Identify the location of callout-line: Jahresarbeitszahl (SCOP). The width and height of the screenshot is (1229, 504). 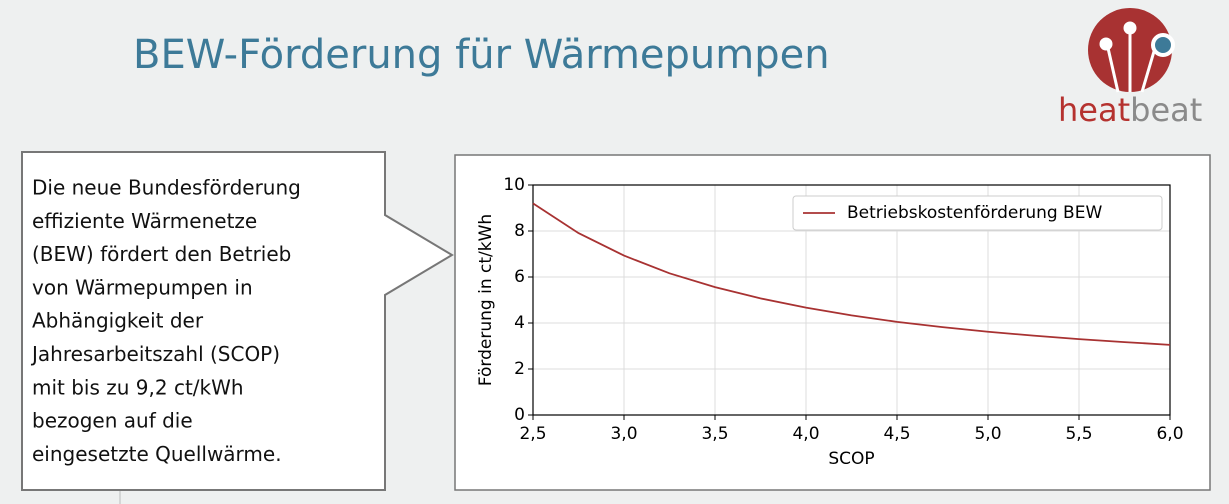
(155, 354).